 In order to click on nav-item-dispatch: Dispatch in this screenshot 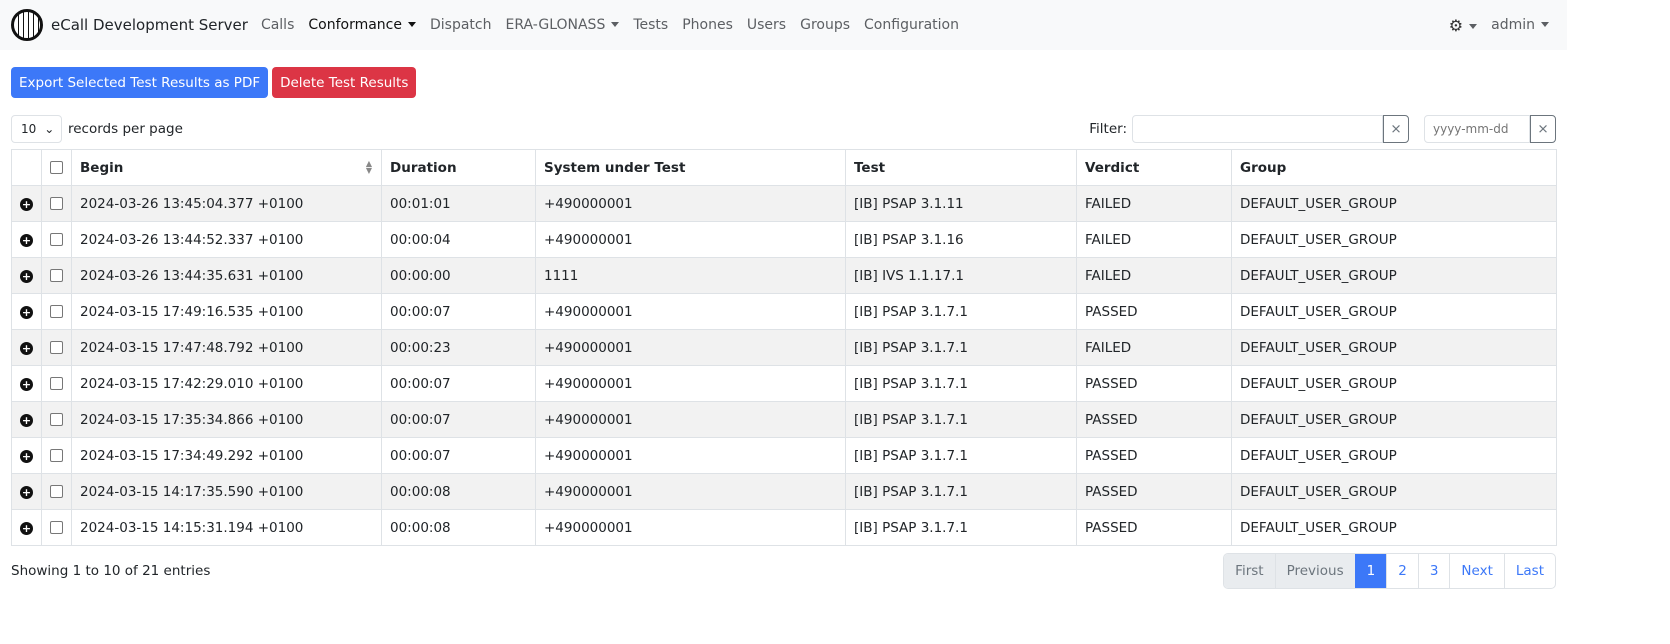, I will do `click(461, 25)`.